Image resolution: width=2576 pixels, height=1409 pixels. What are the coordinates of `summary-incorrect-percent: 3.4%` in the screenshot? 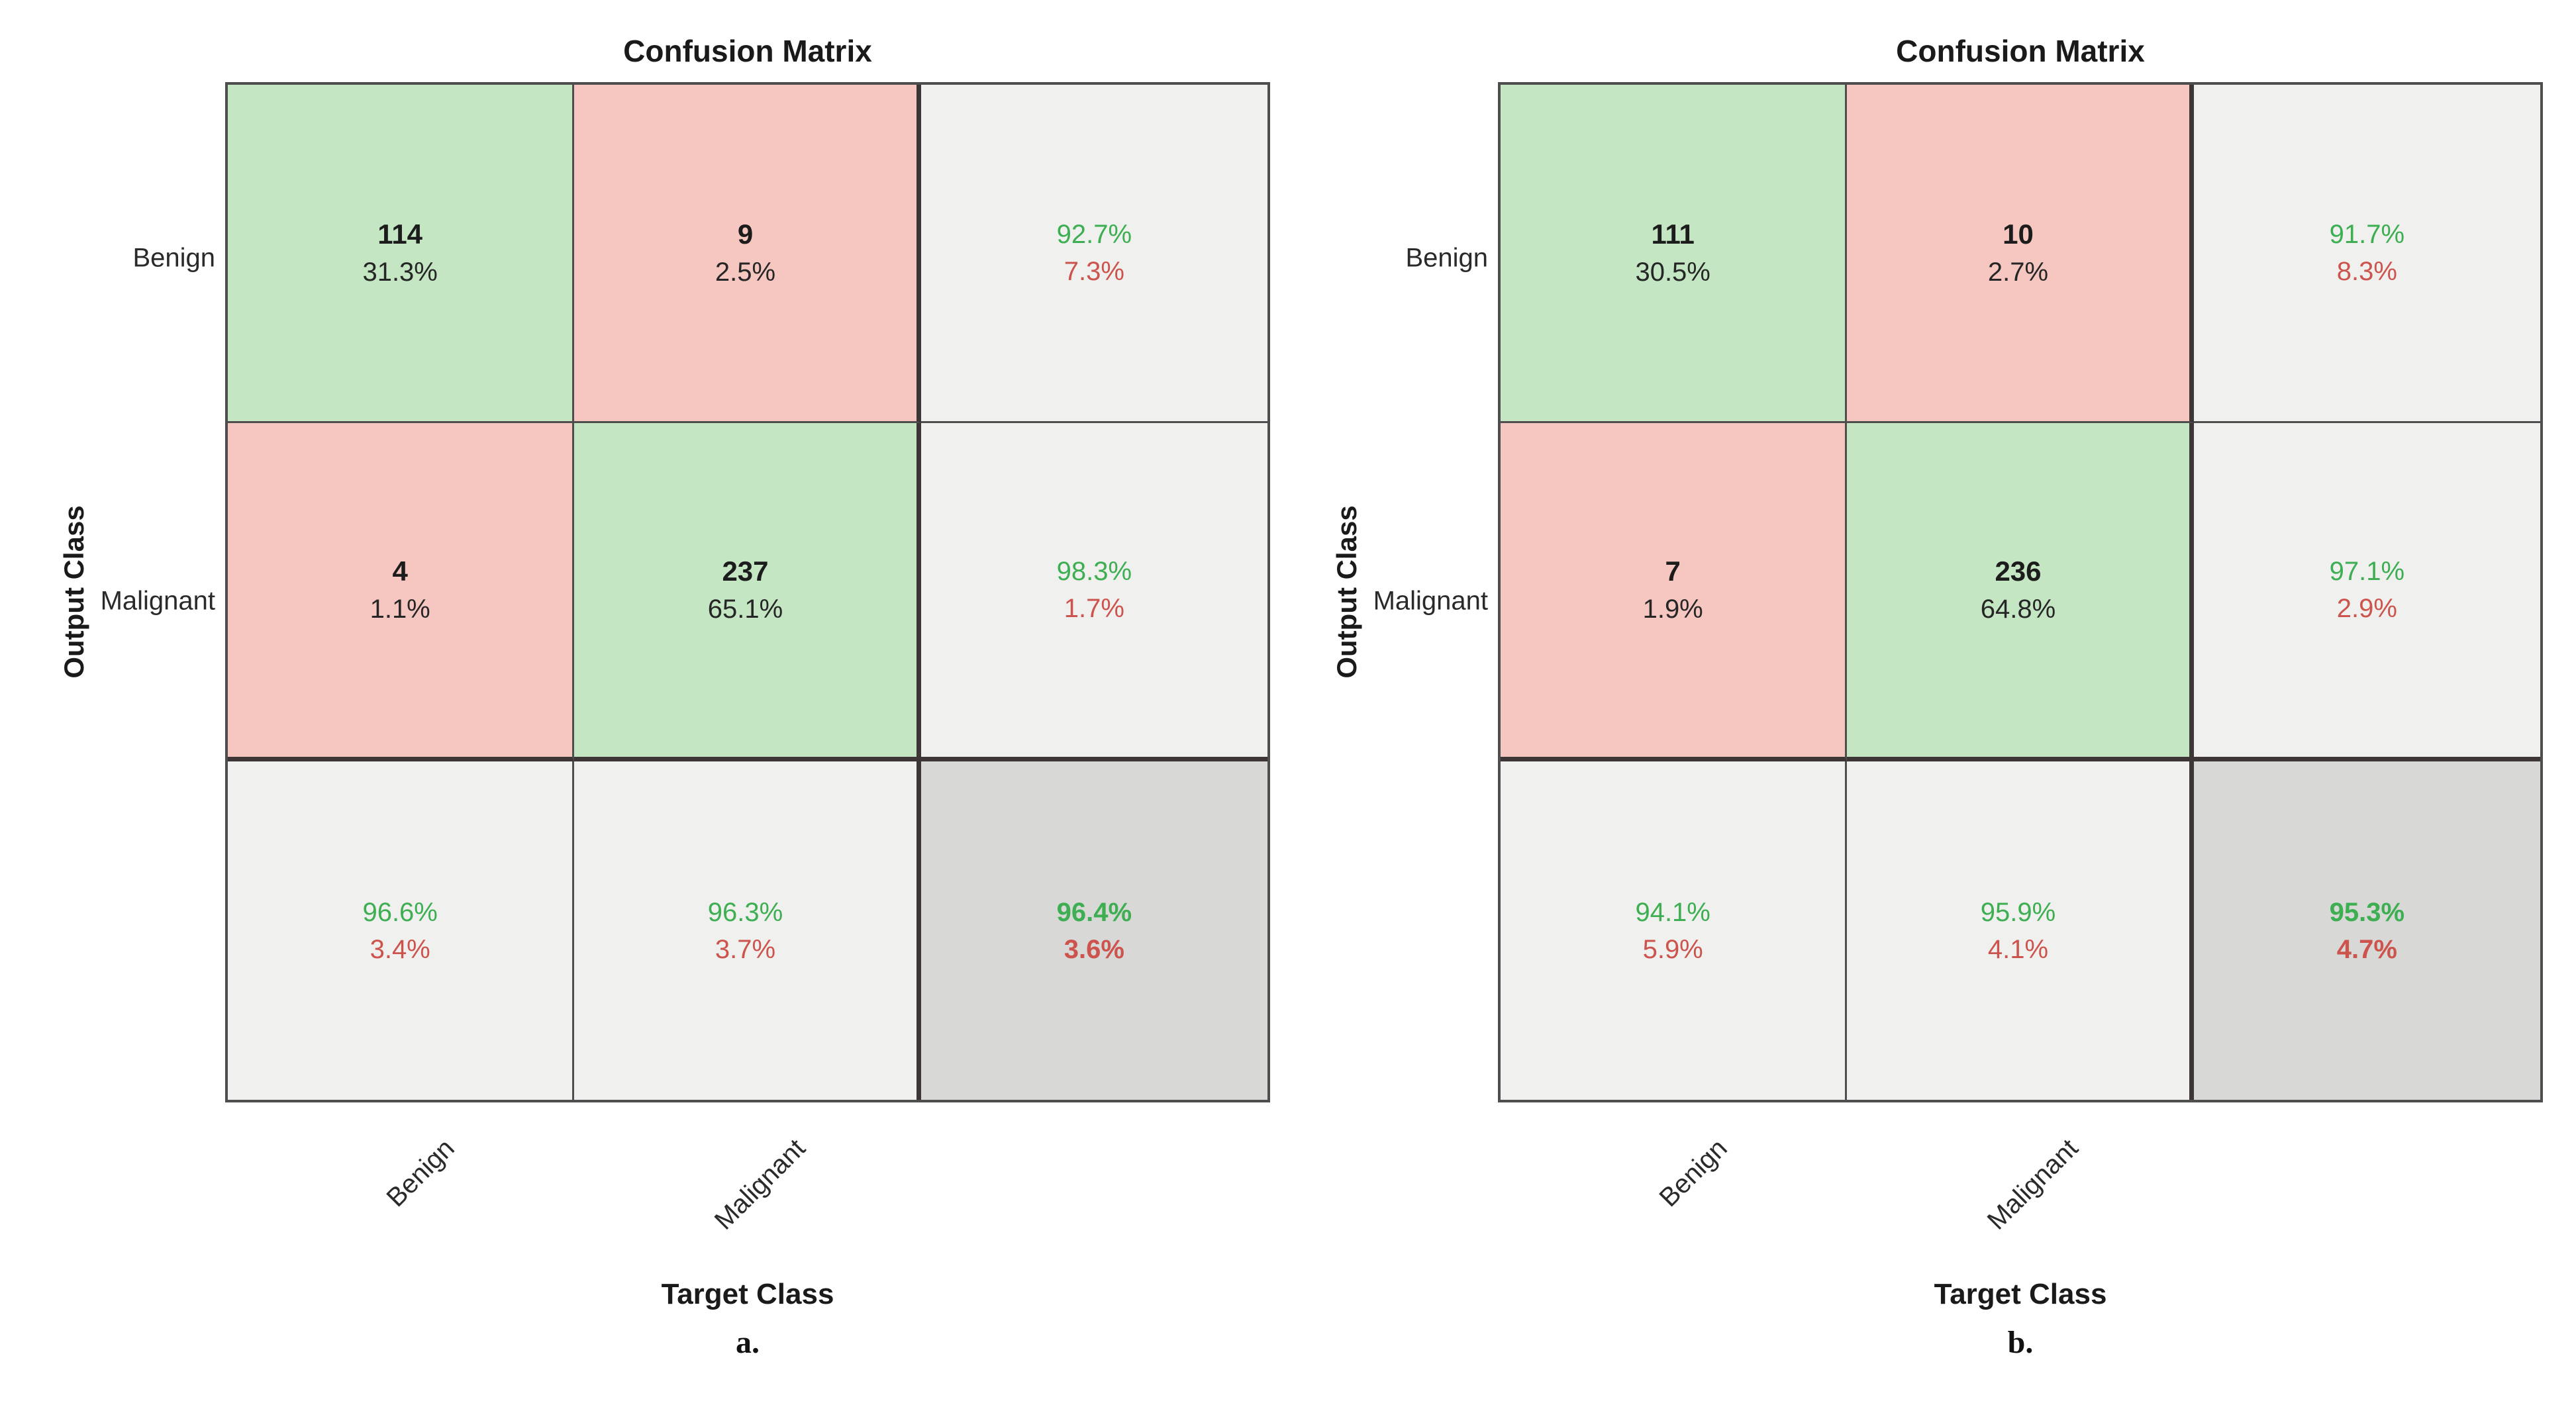 It's located at (400, 949).